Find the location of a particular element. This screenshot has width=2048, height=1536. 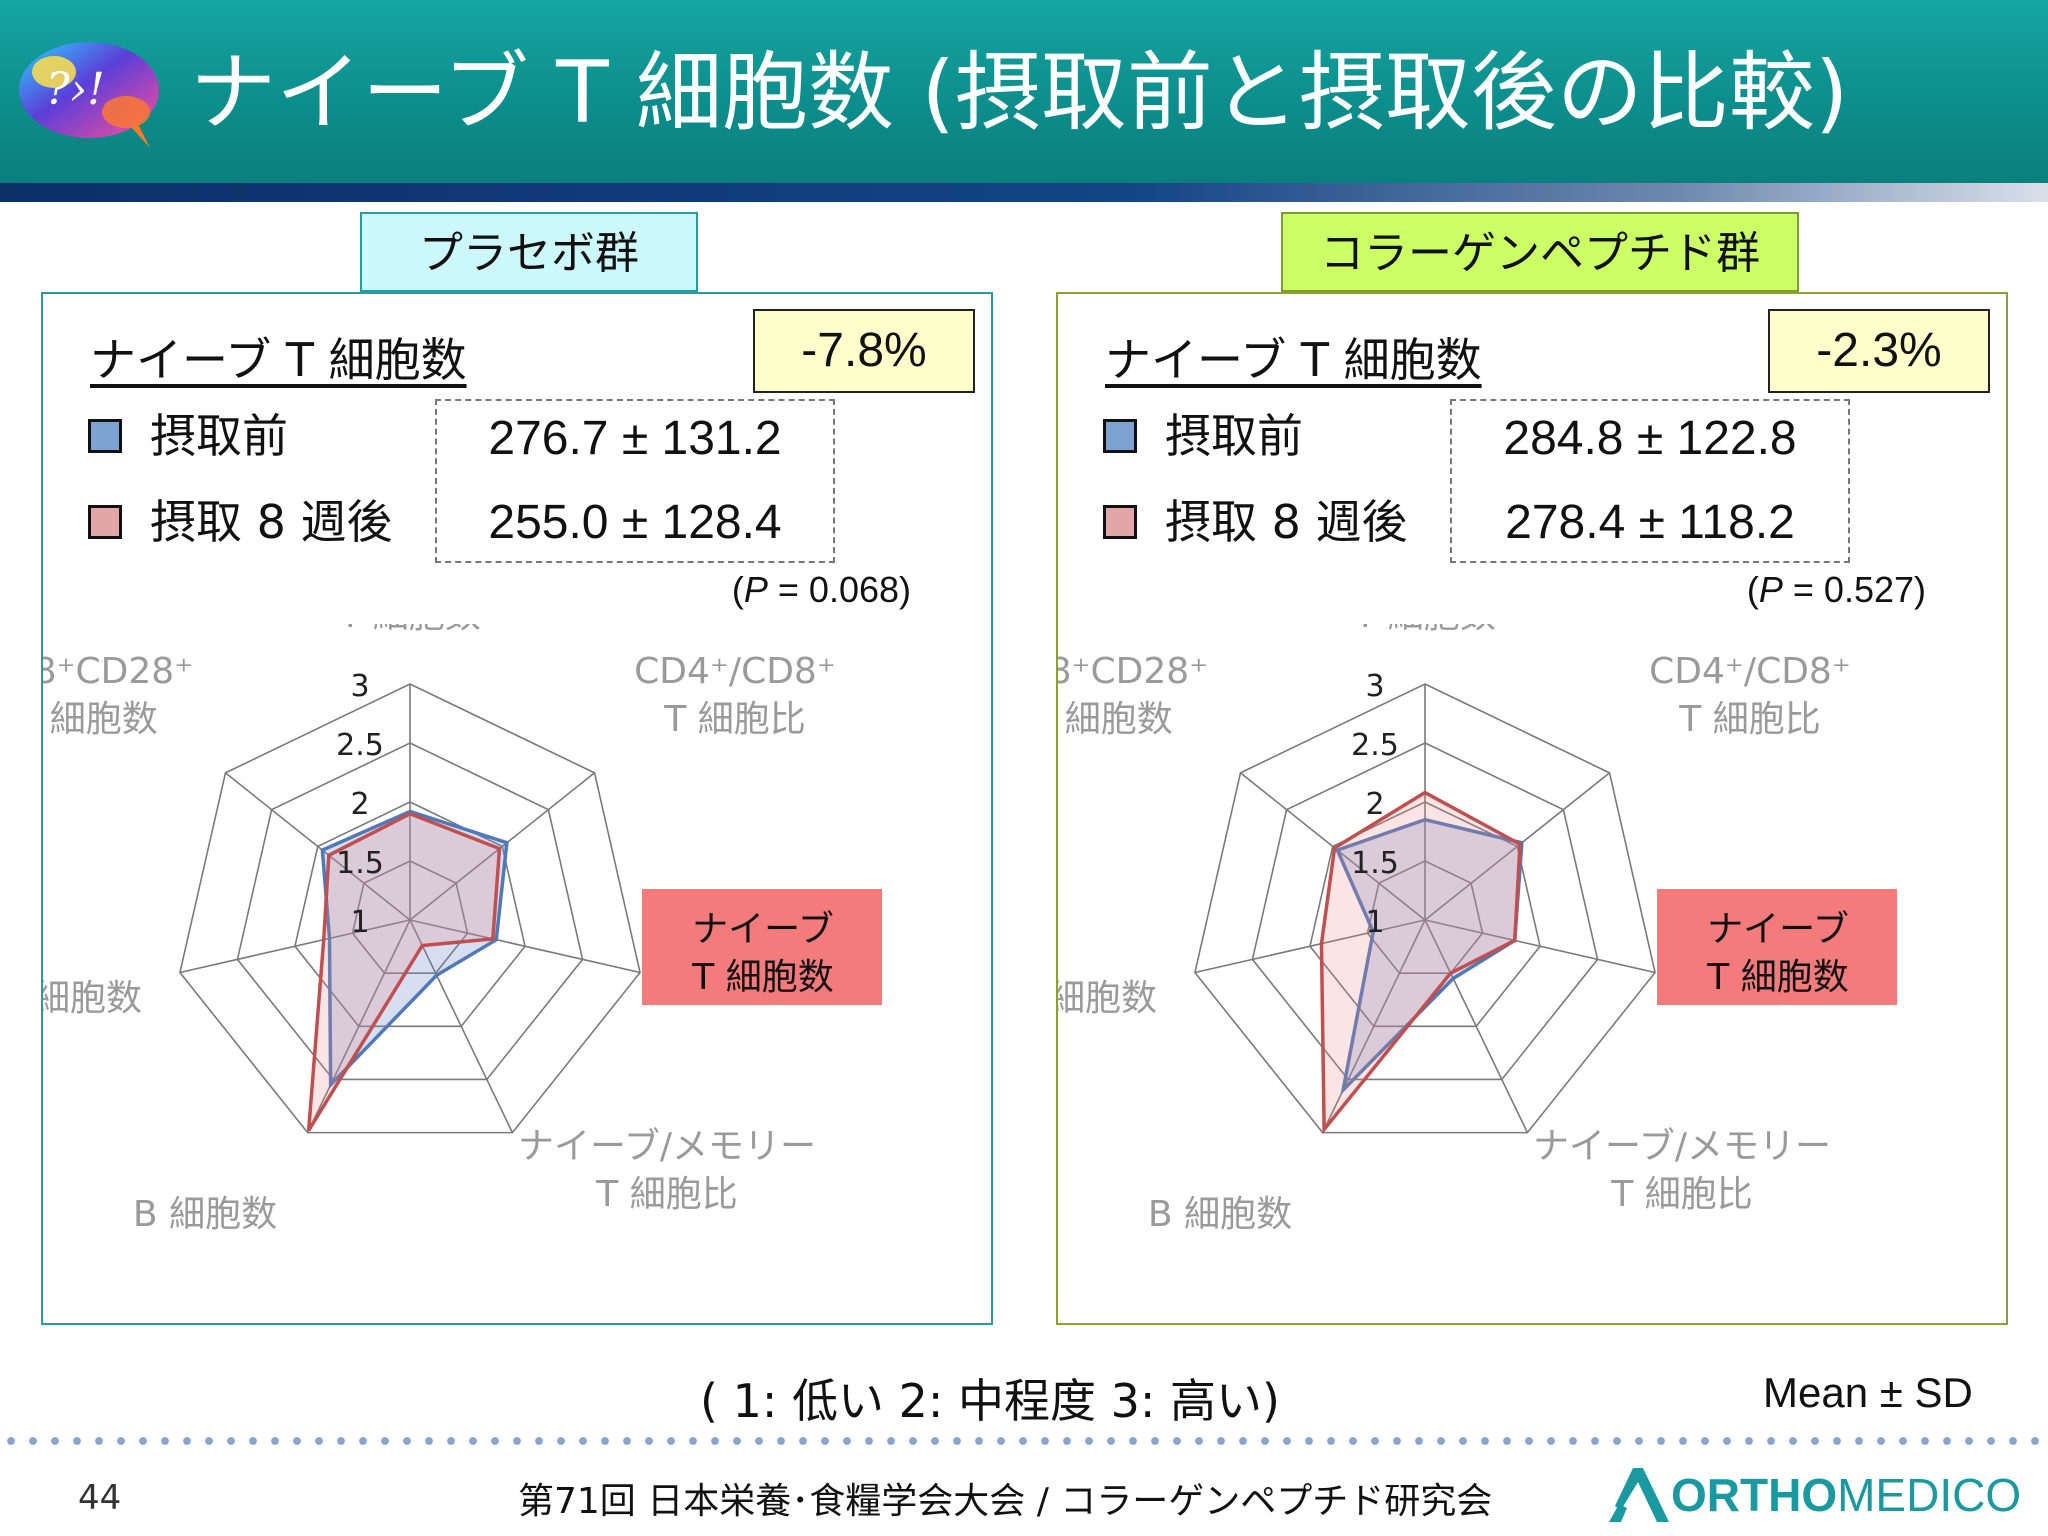

change-percent-badge: -2.3% is located at coordinates (1879, 351).